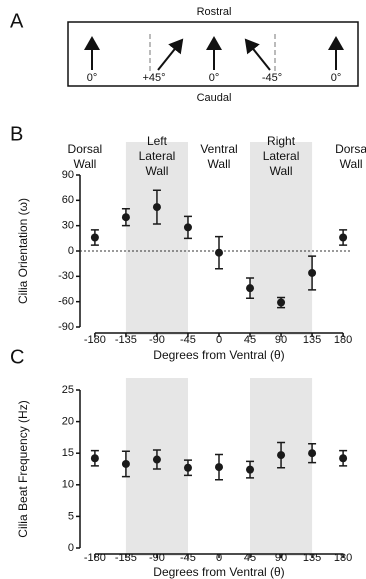 The width and height of the screenshot is (366, 579). I want to click on y-axis-label: Cilia Beat Frequency (Hz), so click(23, 468).